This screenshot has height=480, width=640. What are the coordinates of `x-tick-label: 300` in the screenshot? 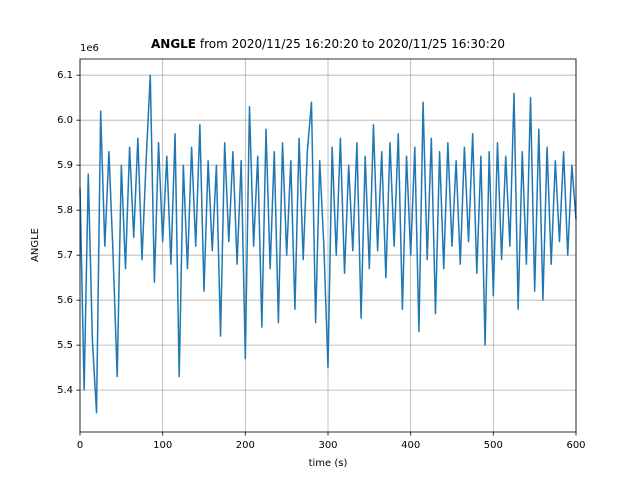 It's located at (327, 445).